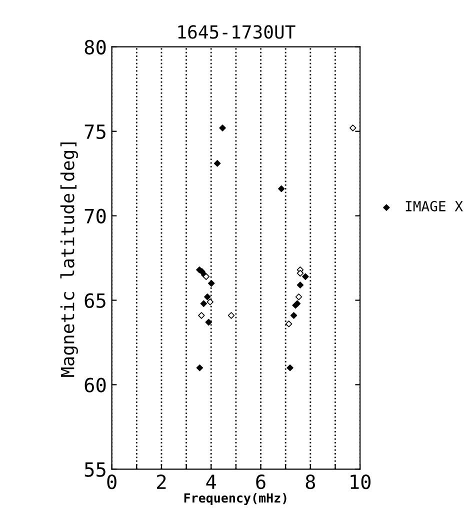  I want to click on x-axis-title: Frequency(mHz), so click(235, 499).